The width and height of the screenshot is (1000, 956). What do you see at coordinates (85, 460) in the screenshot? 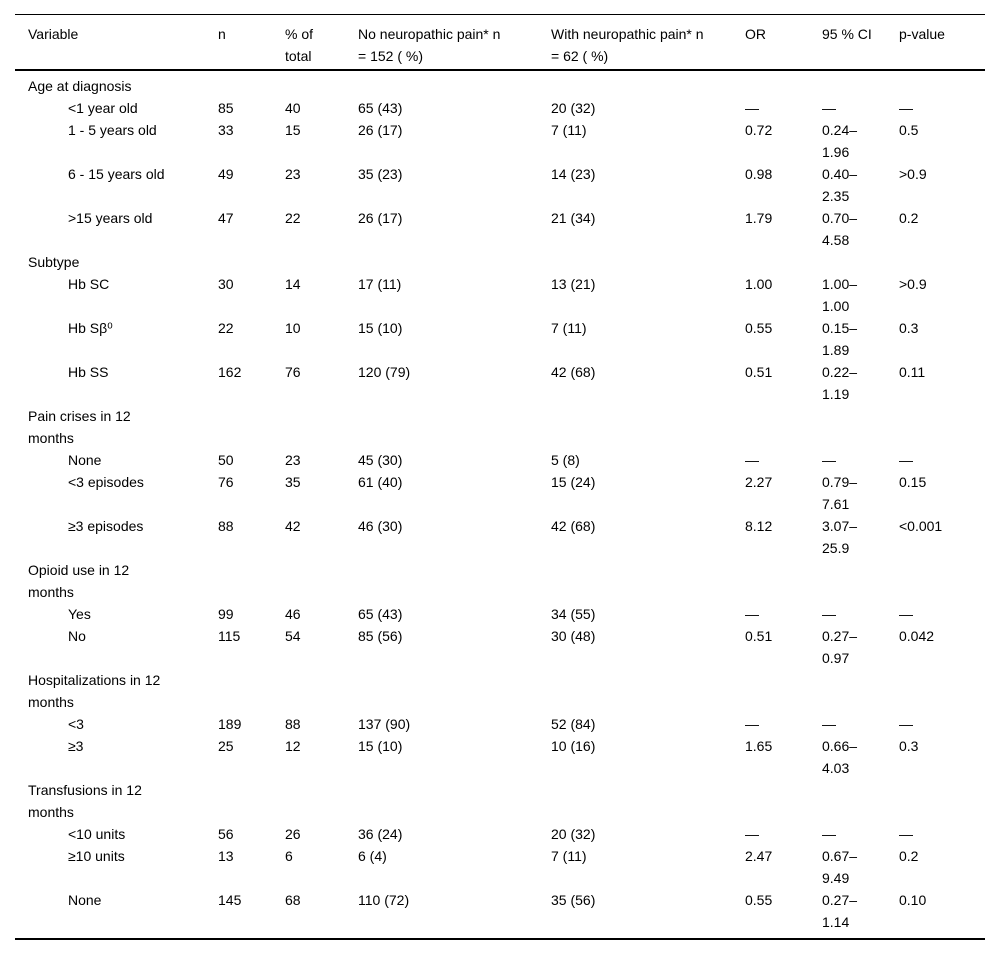
I see `cell-variable: None` at bounding box center [85, 460].